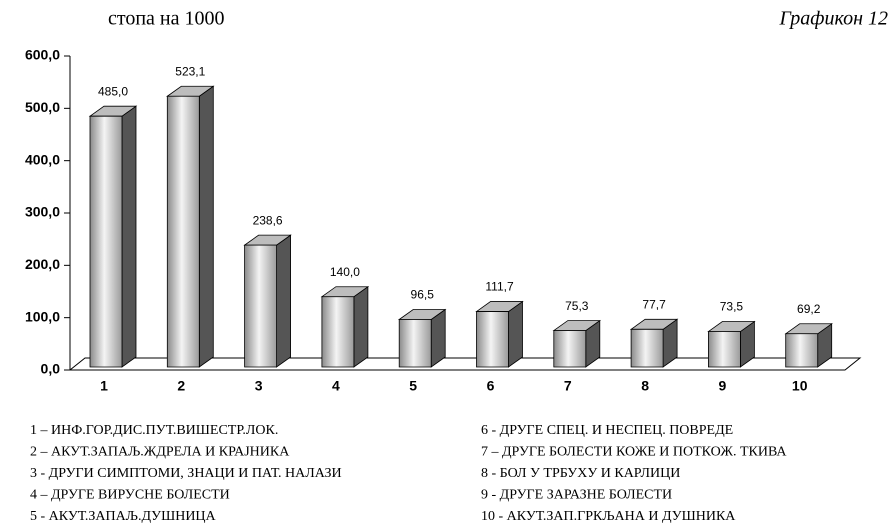 The height and width of the screenshot is (529, 893). I want to click on legend-item: 2 – АКУТ.ЗАПАЉ.ЖДРЕЛА И КРАЈНИКА, so click(160, 452).